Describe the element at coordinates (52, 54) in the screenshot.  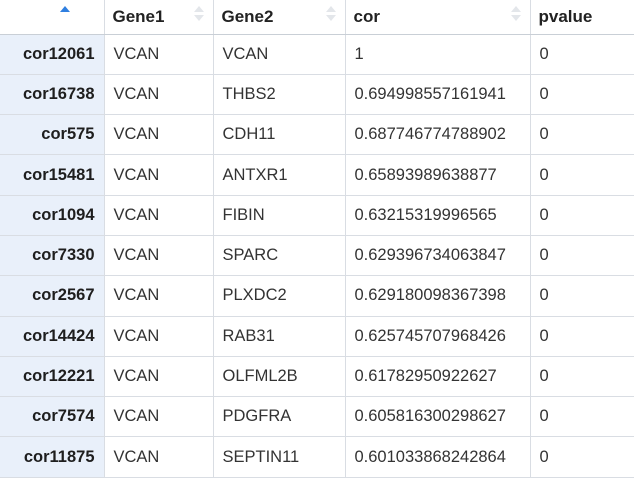
I see `cell-rowname: cor12061` at that location.